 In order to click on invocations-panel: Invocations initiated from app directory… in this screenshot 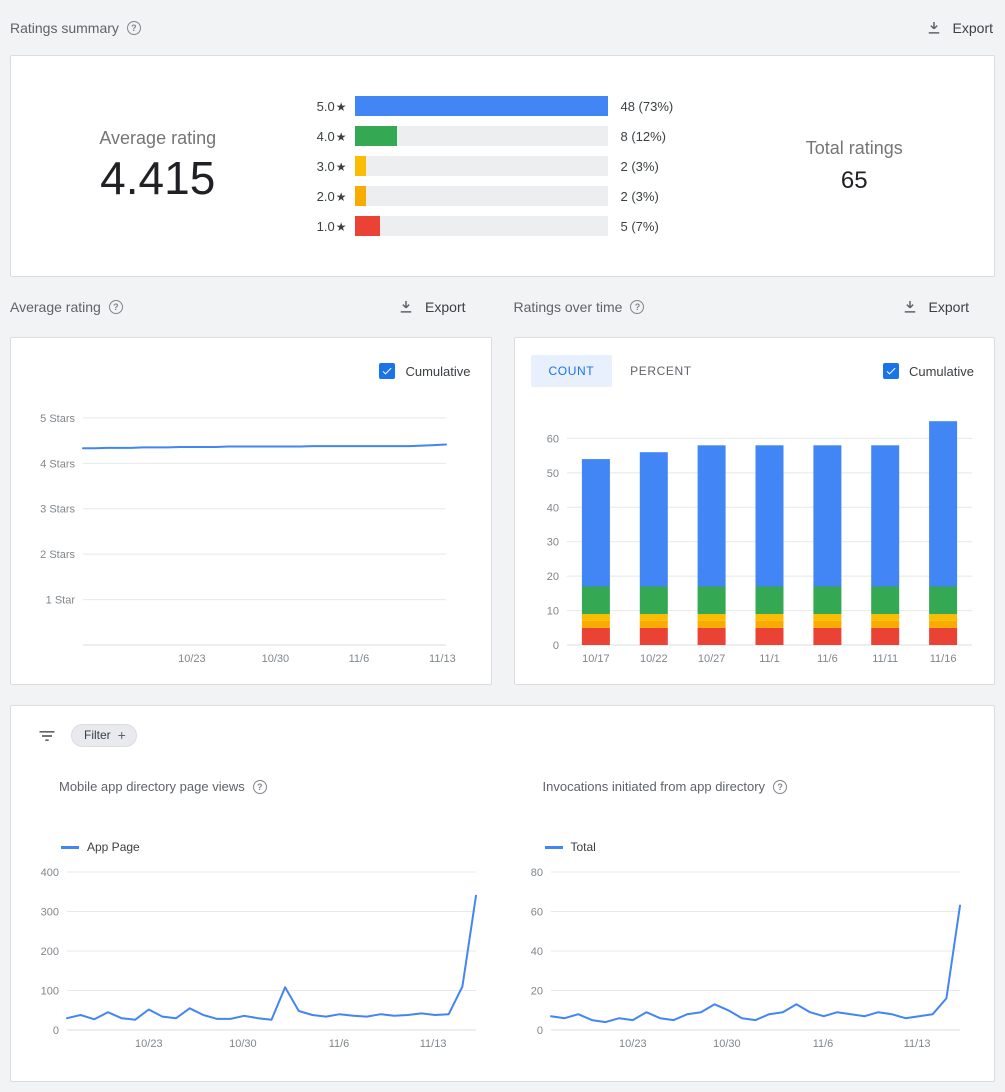, I will do `click(745, 919)`.